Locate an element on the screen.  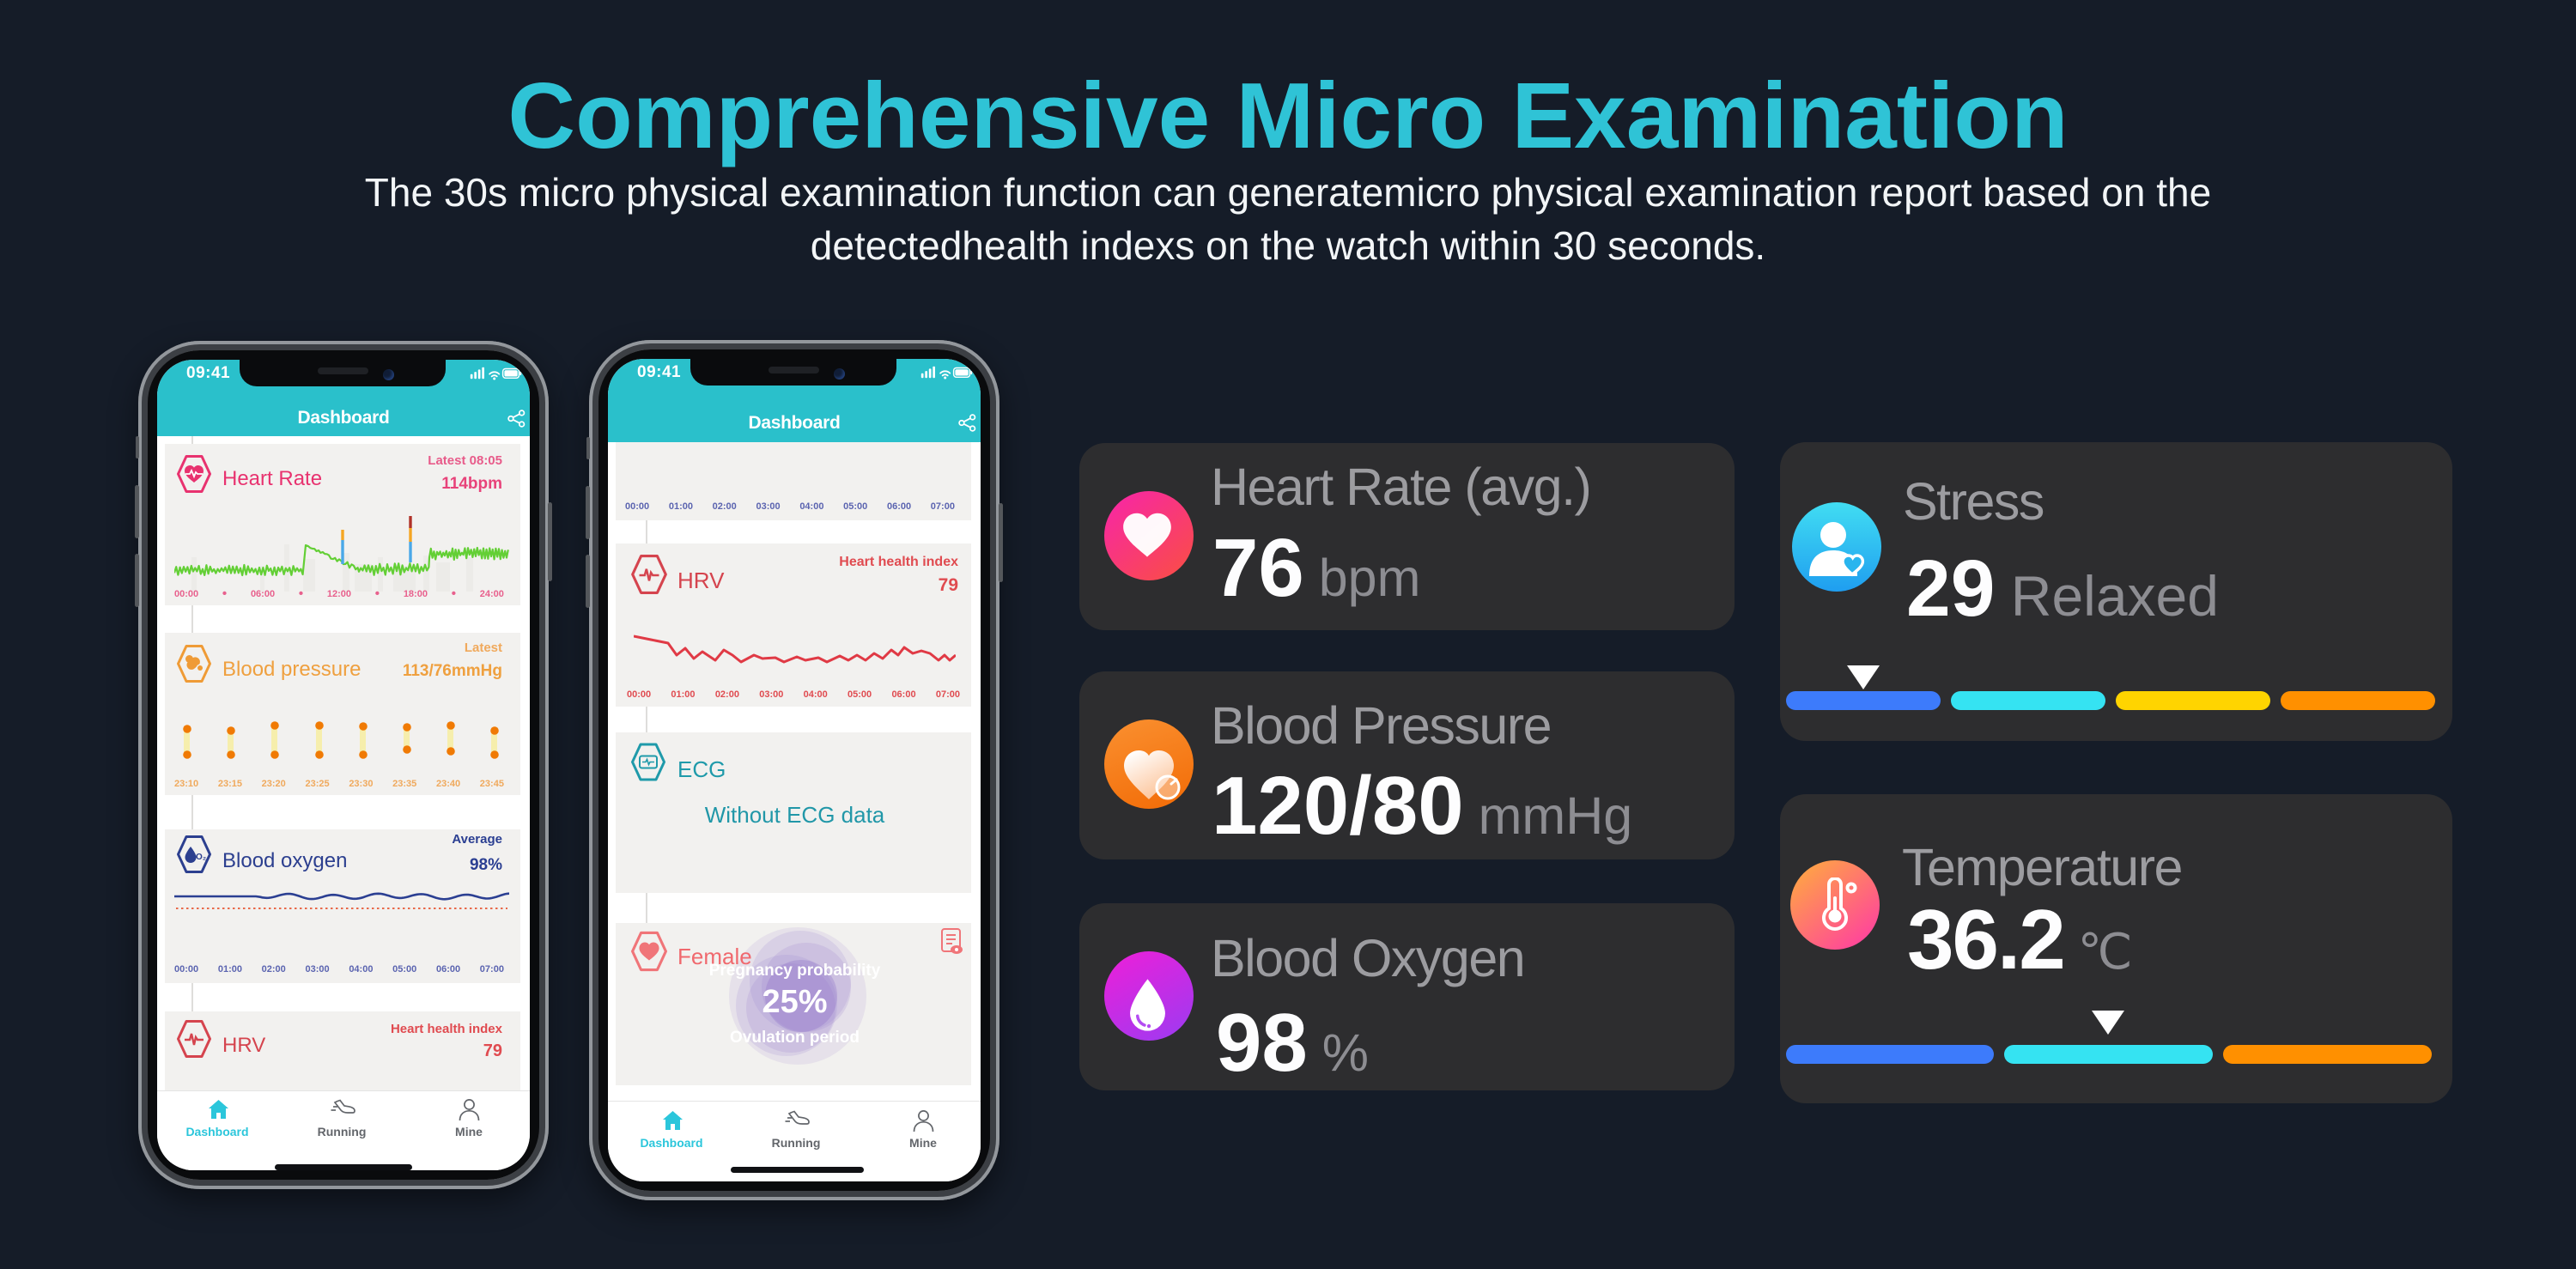
svg-text: O₂ is located at coordinates (201, 857).